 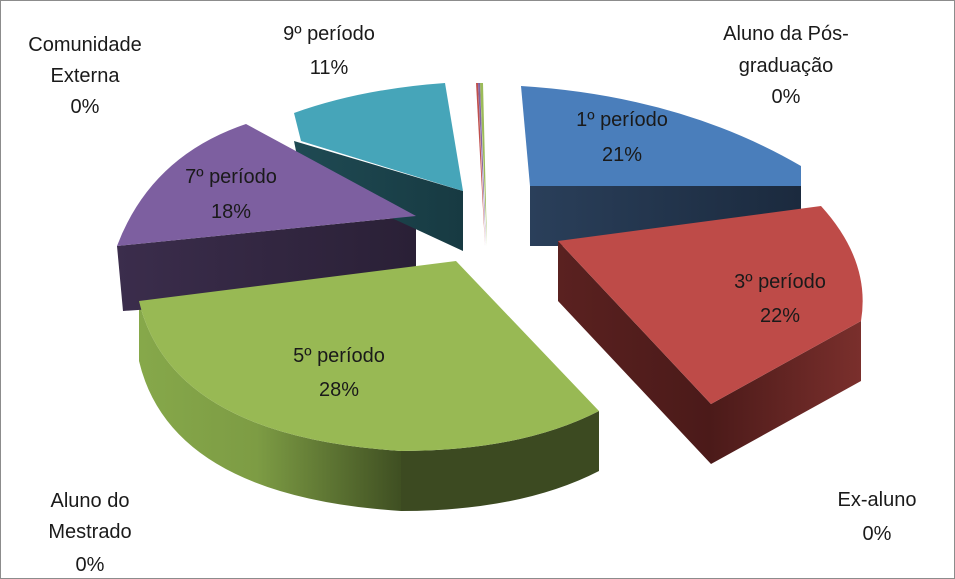 I want to click on slice-comunidade-externa, so click(x=480, y=164).